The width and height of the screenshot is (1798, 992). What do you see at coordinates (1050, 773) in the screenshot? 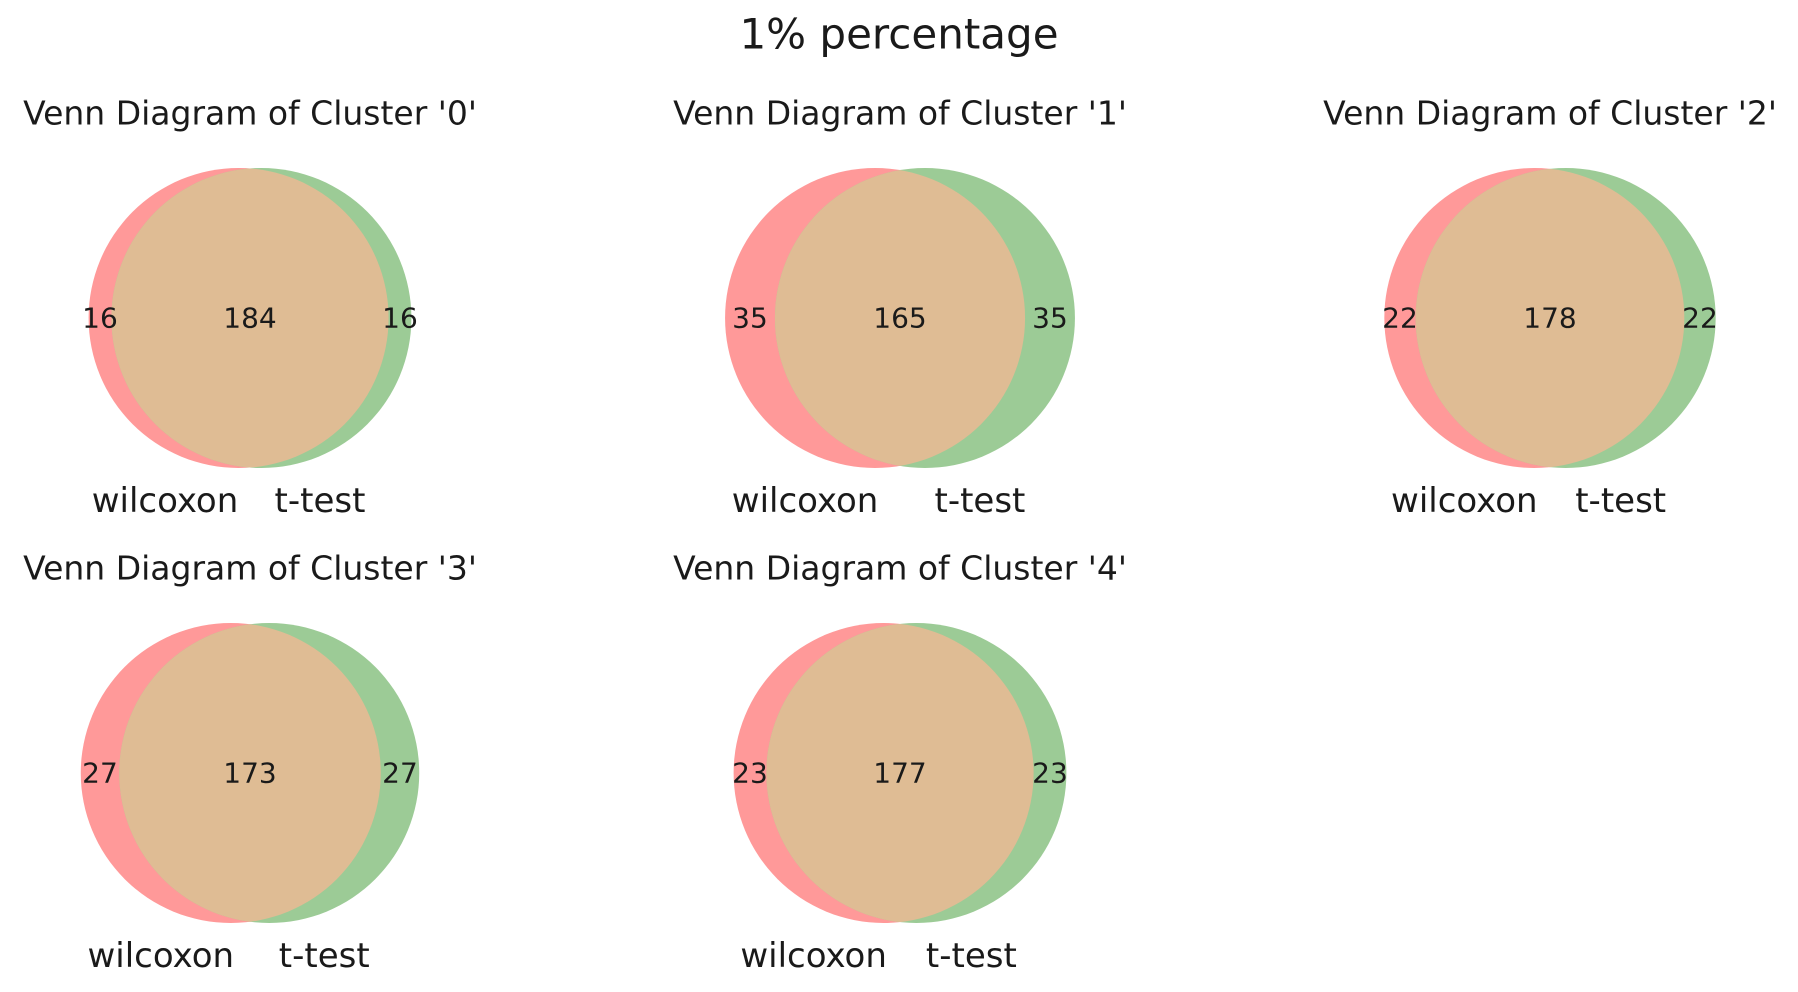
I see `only-b-count: 23` at bounding box center [1050, 773].